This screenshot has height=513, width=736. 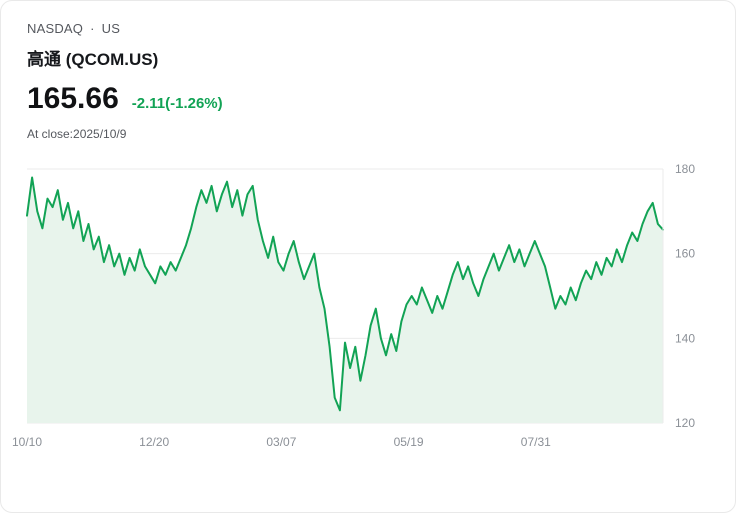 What do you see at coordinates (685, 254) in the screenshot?
I see `y-axis-label-160: 160` at bounding box center [685, 254].